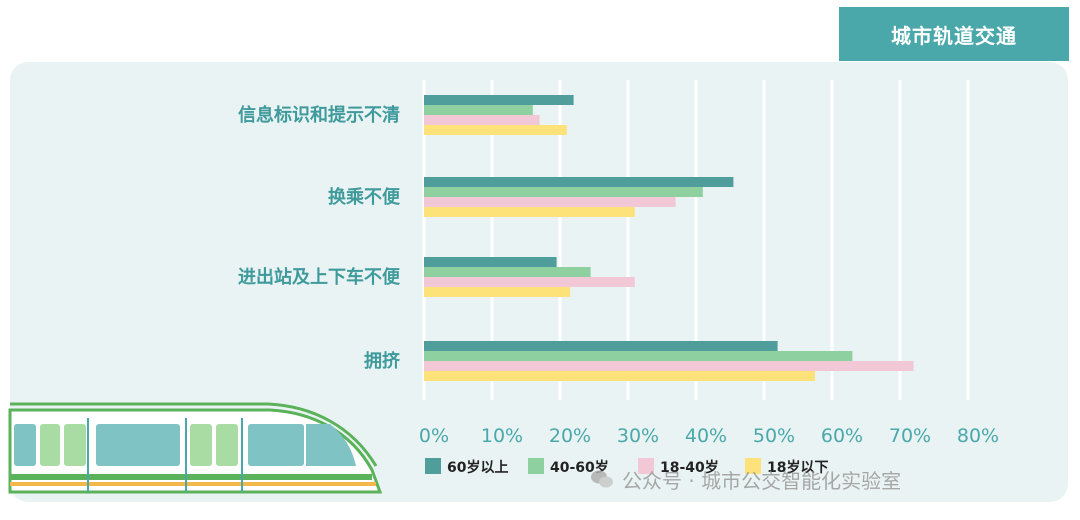 This screenshot has height=520, width=1080. Describe the element at coordinates (797, 467) in the screenshot. I see `legend-label: 18岁以下` at that location.